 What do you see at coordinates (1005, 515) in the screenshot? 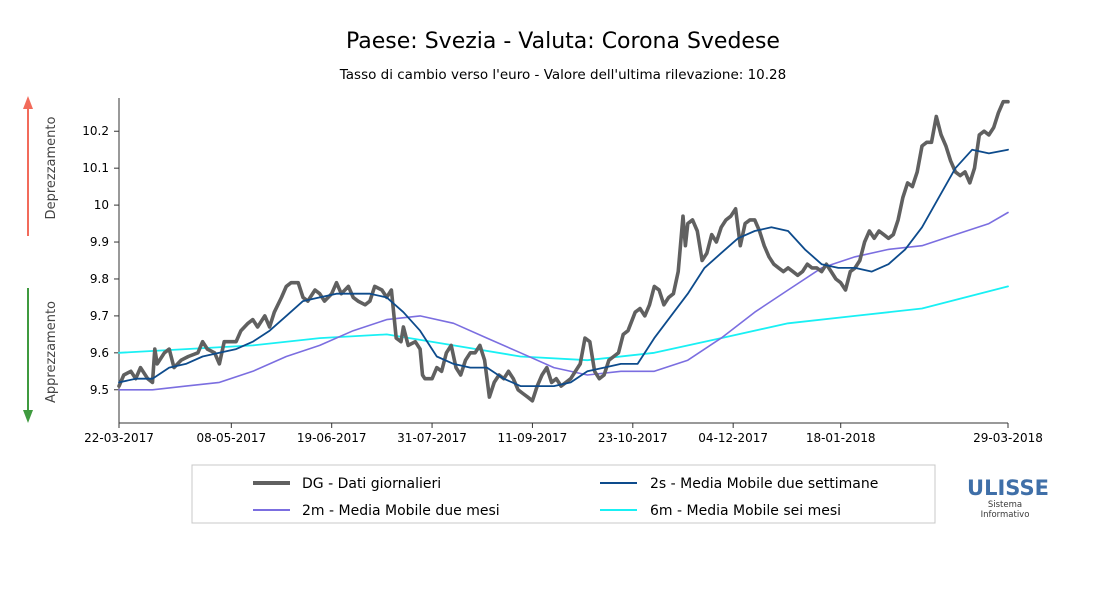
I see `svg-text: Informativo` at bounding box center [1005, 515].